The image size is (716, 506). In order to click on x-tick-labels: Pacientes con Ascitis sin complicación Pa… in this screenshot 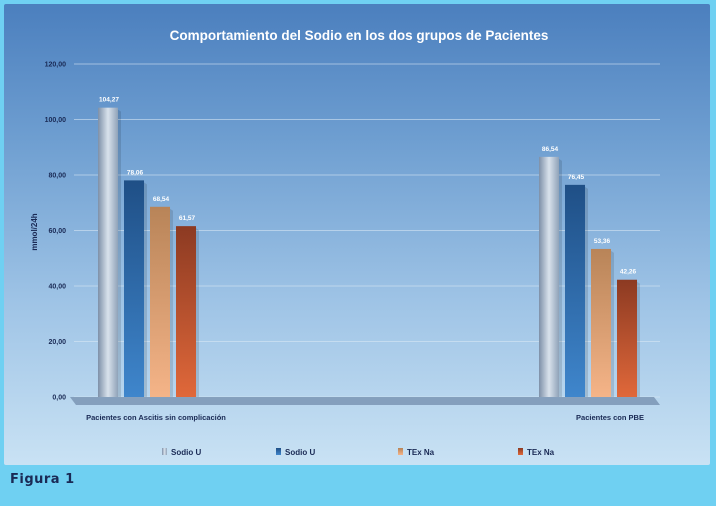, I will do `click(365, 417)`.